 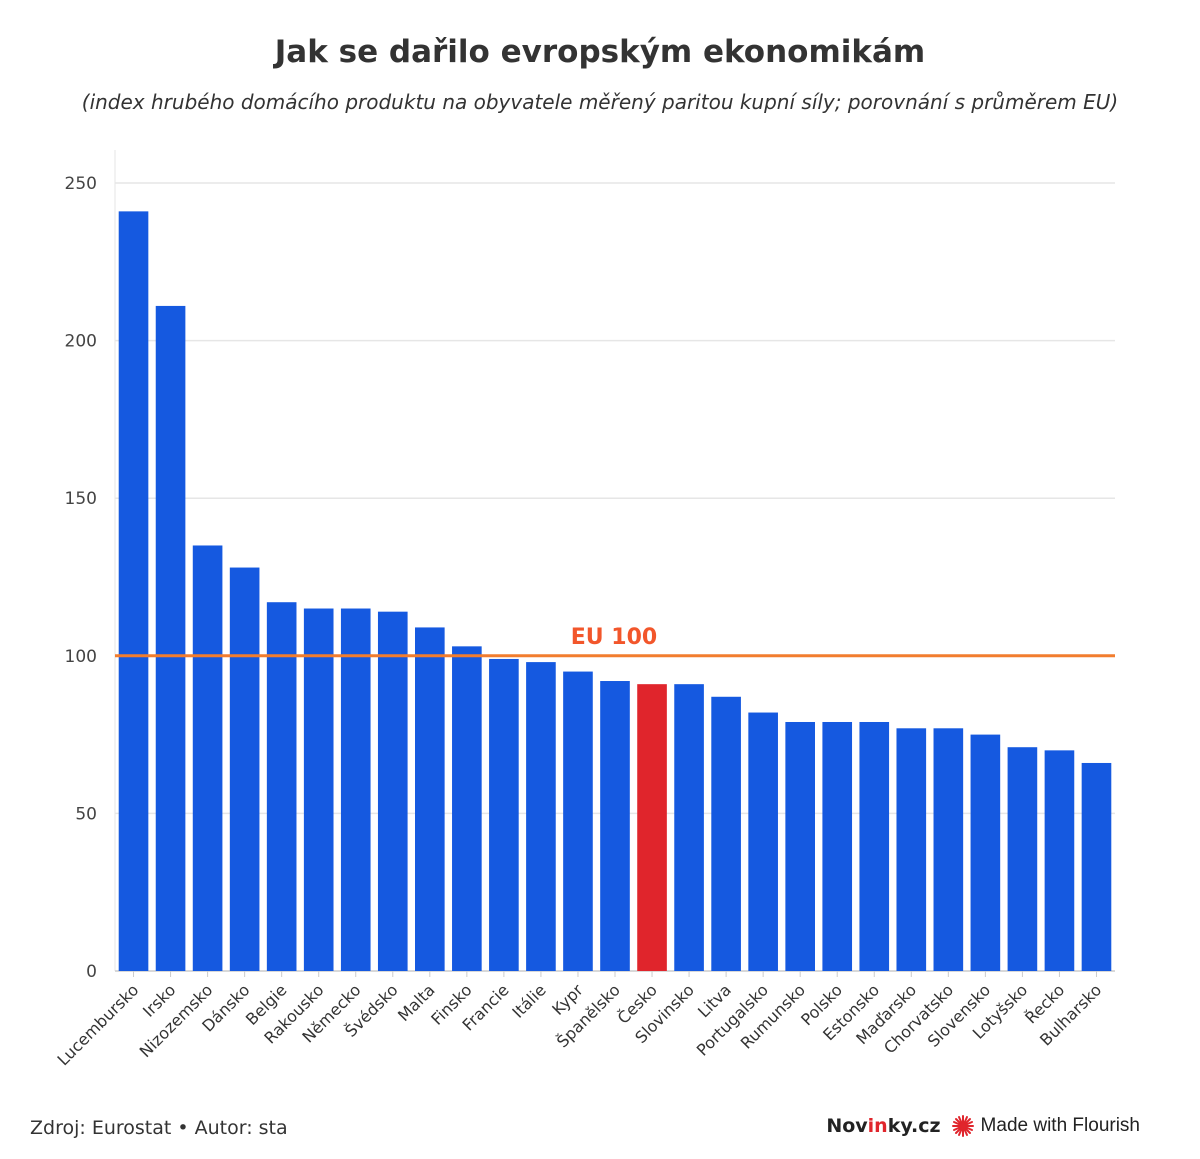 What do you see at coordinates (81, 184) in the screenshot?
I see `y-tick-label: 250` at bounding box center [81, 184].